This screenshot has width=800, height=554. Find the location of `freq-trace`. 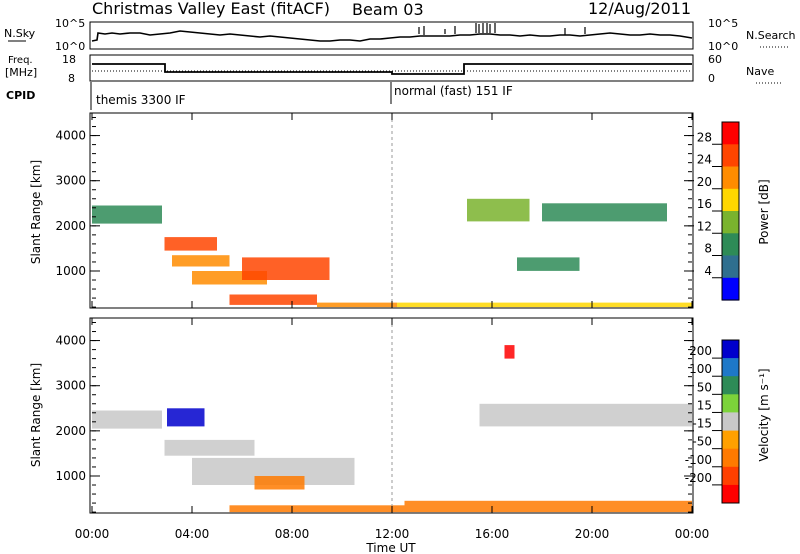

freq-trace is located at coordinates (392, 69).